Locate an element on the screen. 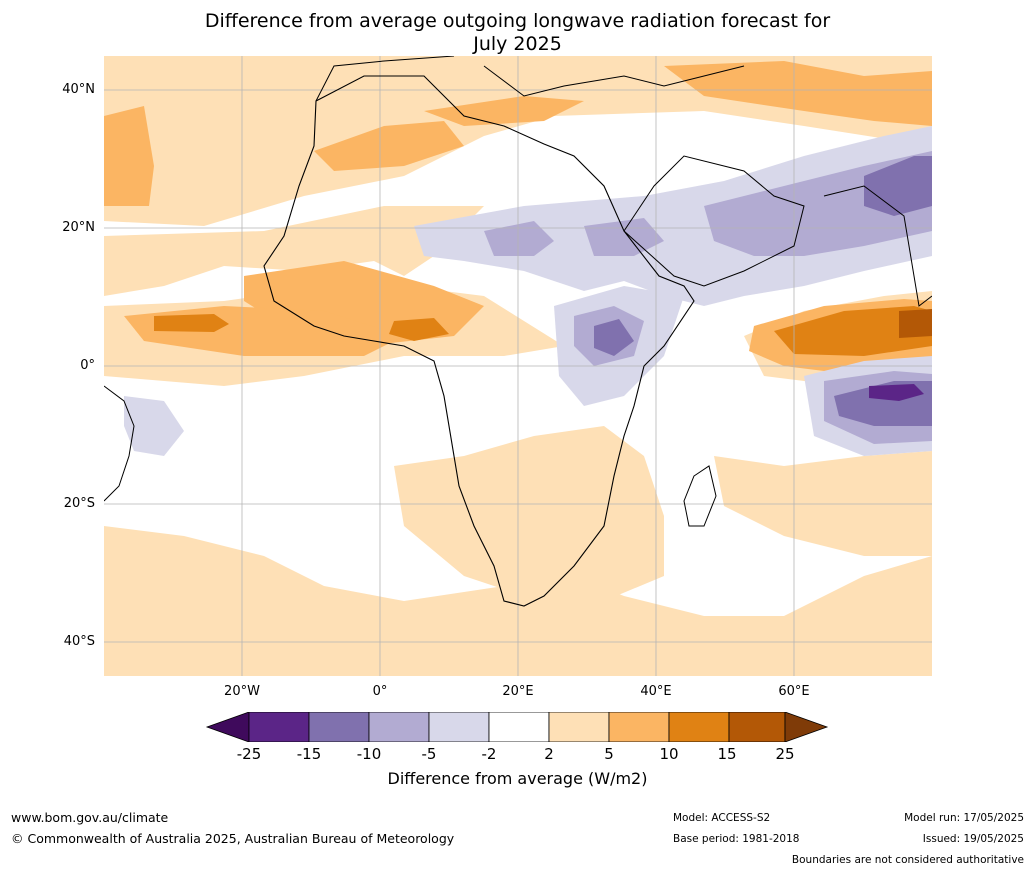  anomaly-region-purple-chad is located at coordinates (519, 238).